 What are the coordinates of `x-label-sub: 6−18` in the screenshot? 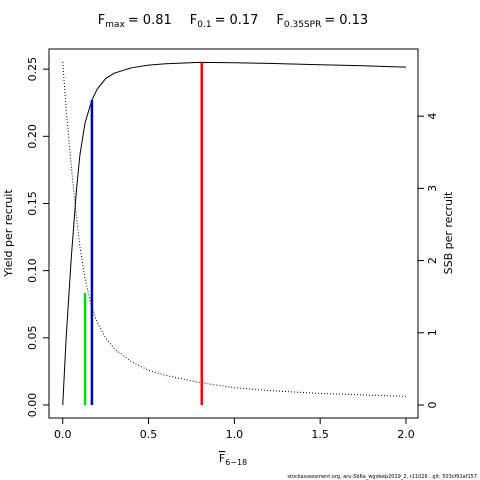 It's located at (236, 462).